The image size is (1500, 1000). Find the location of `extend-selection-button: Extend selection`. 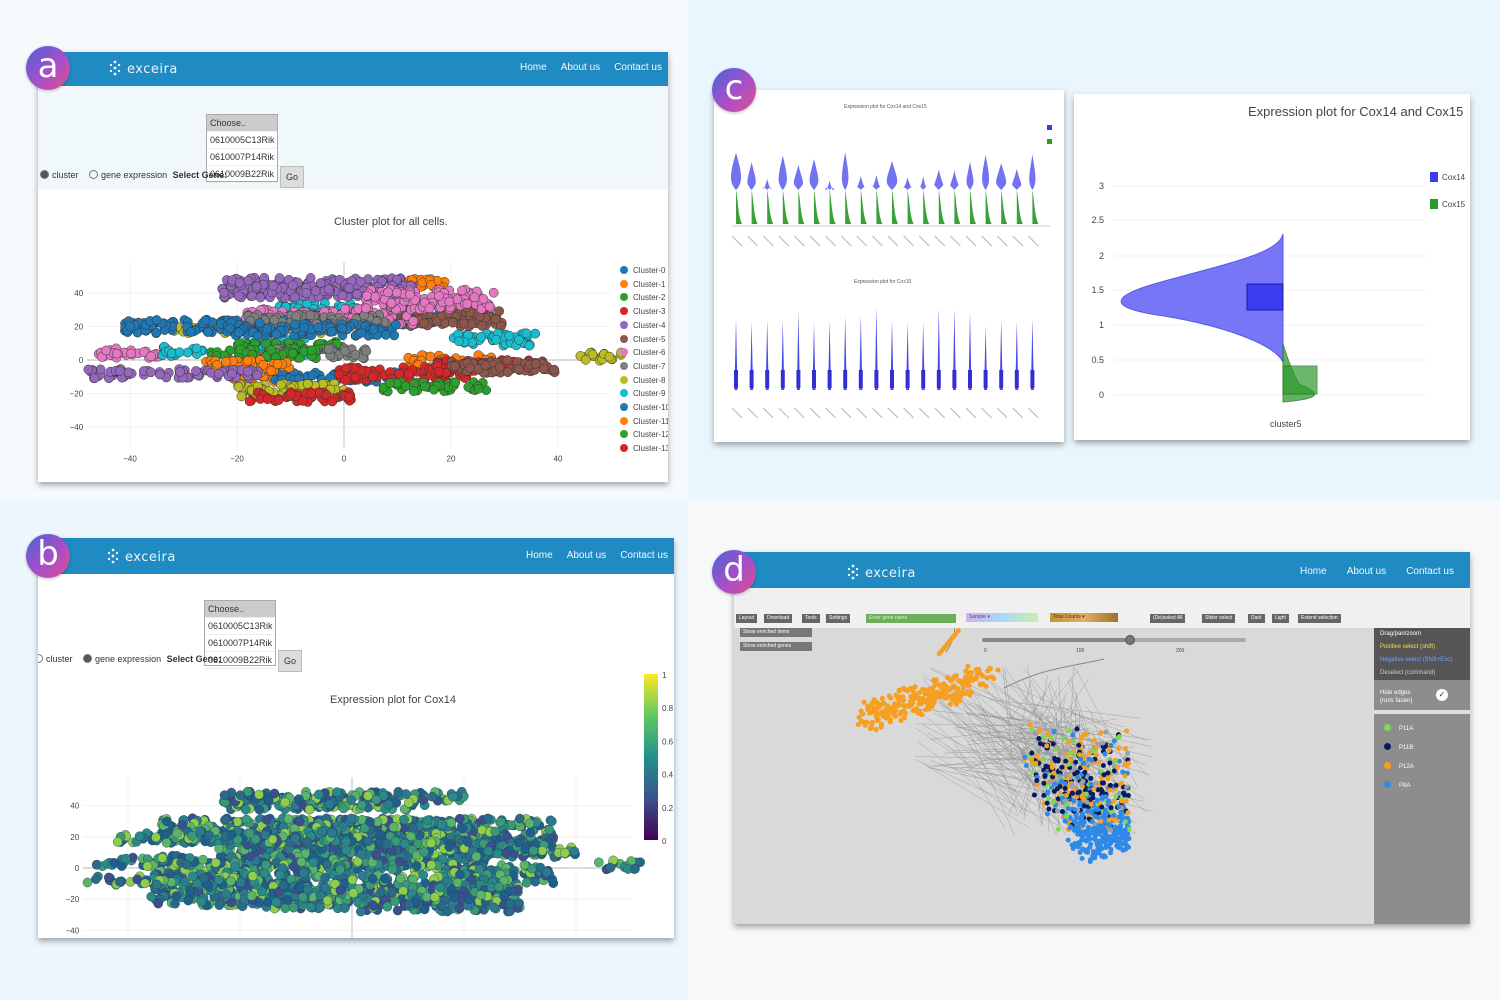

extend-selection-button: Extend selection is located at coordinates (1319, 618).